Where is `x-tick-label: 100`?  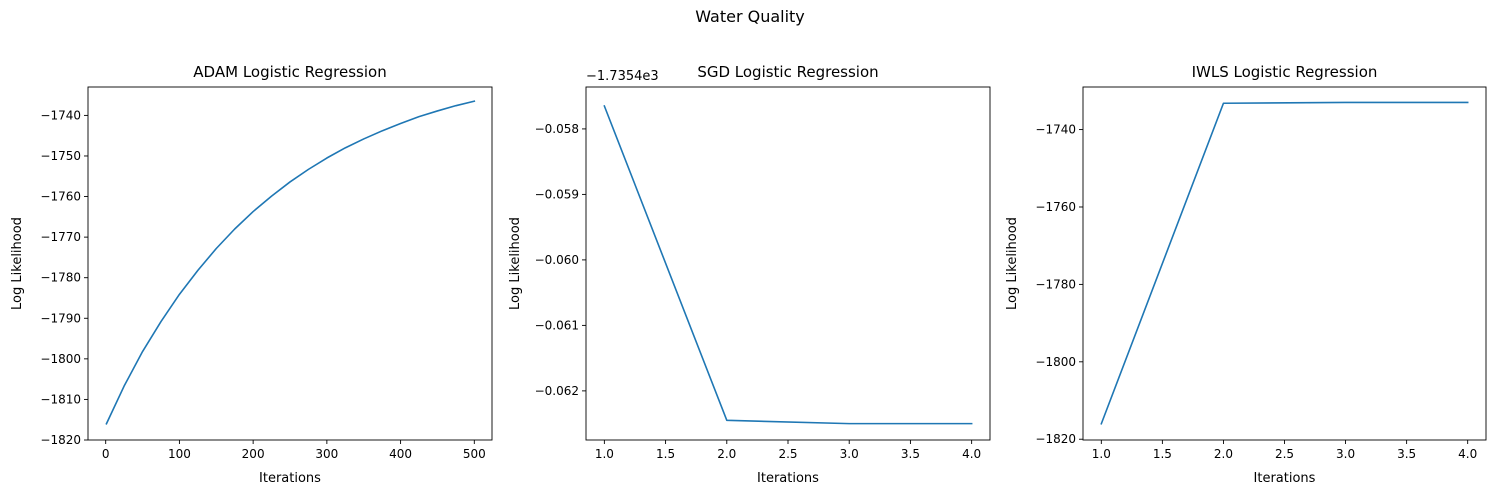 x-tick-label: 100 is located at coordinates (179, 454).